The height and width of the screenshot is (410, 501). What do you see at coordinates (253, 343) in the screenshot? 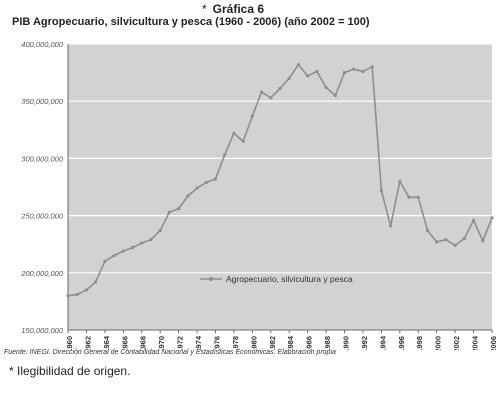
I see `x-tick-label: 1980` at bounding box center [253, 343].